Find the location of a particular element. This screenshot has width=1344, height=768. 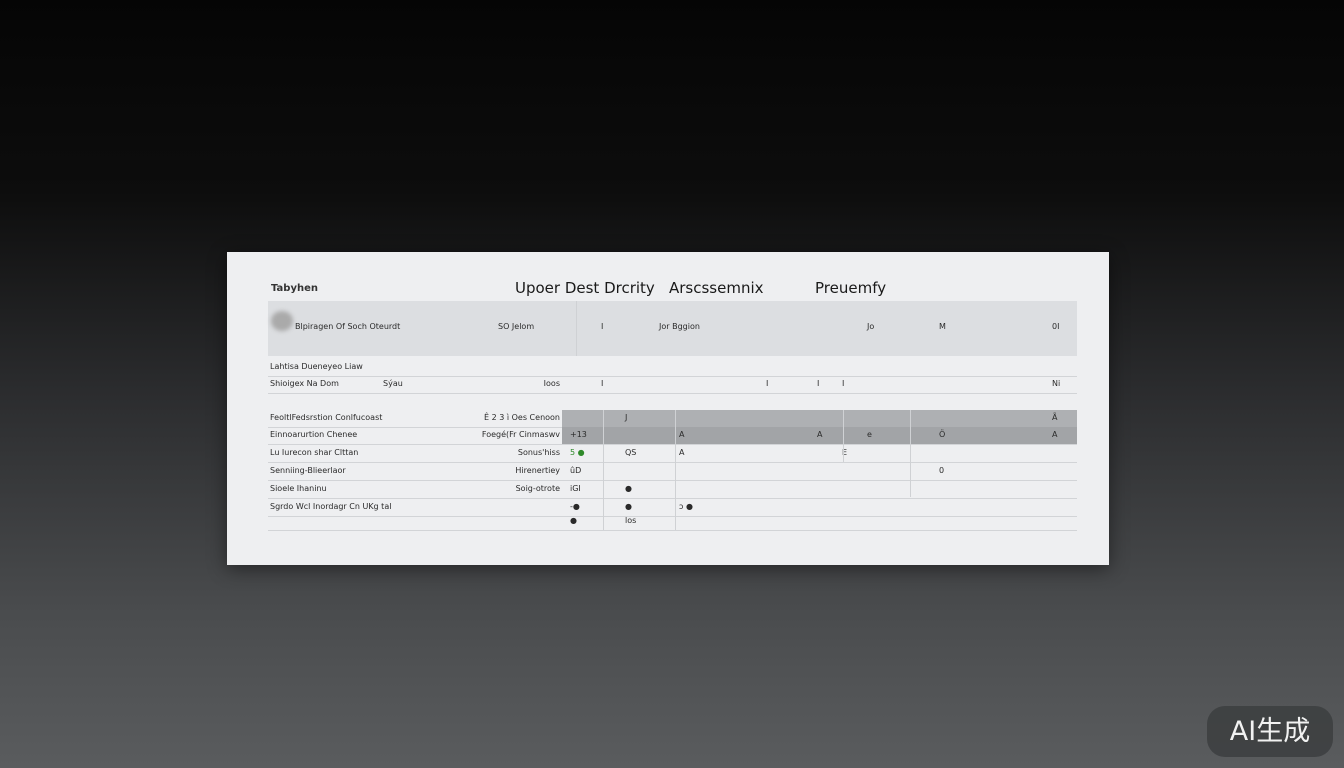

table-cell: QS is located at coordinates (631, 452).